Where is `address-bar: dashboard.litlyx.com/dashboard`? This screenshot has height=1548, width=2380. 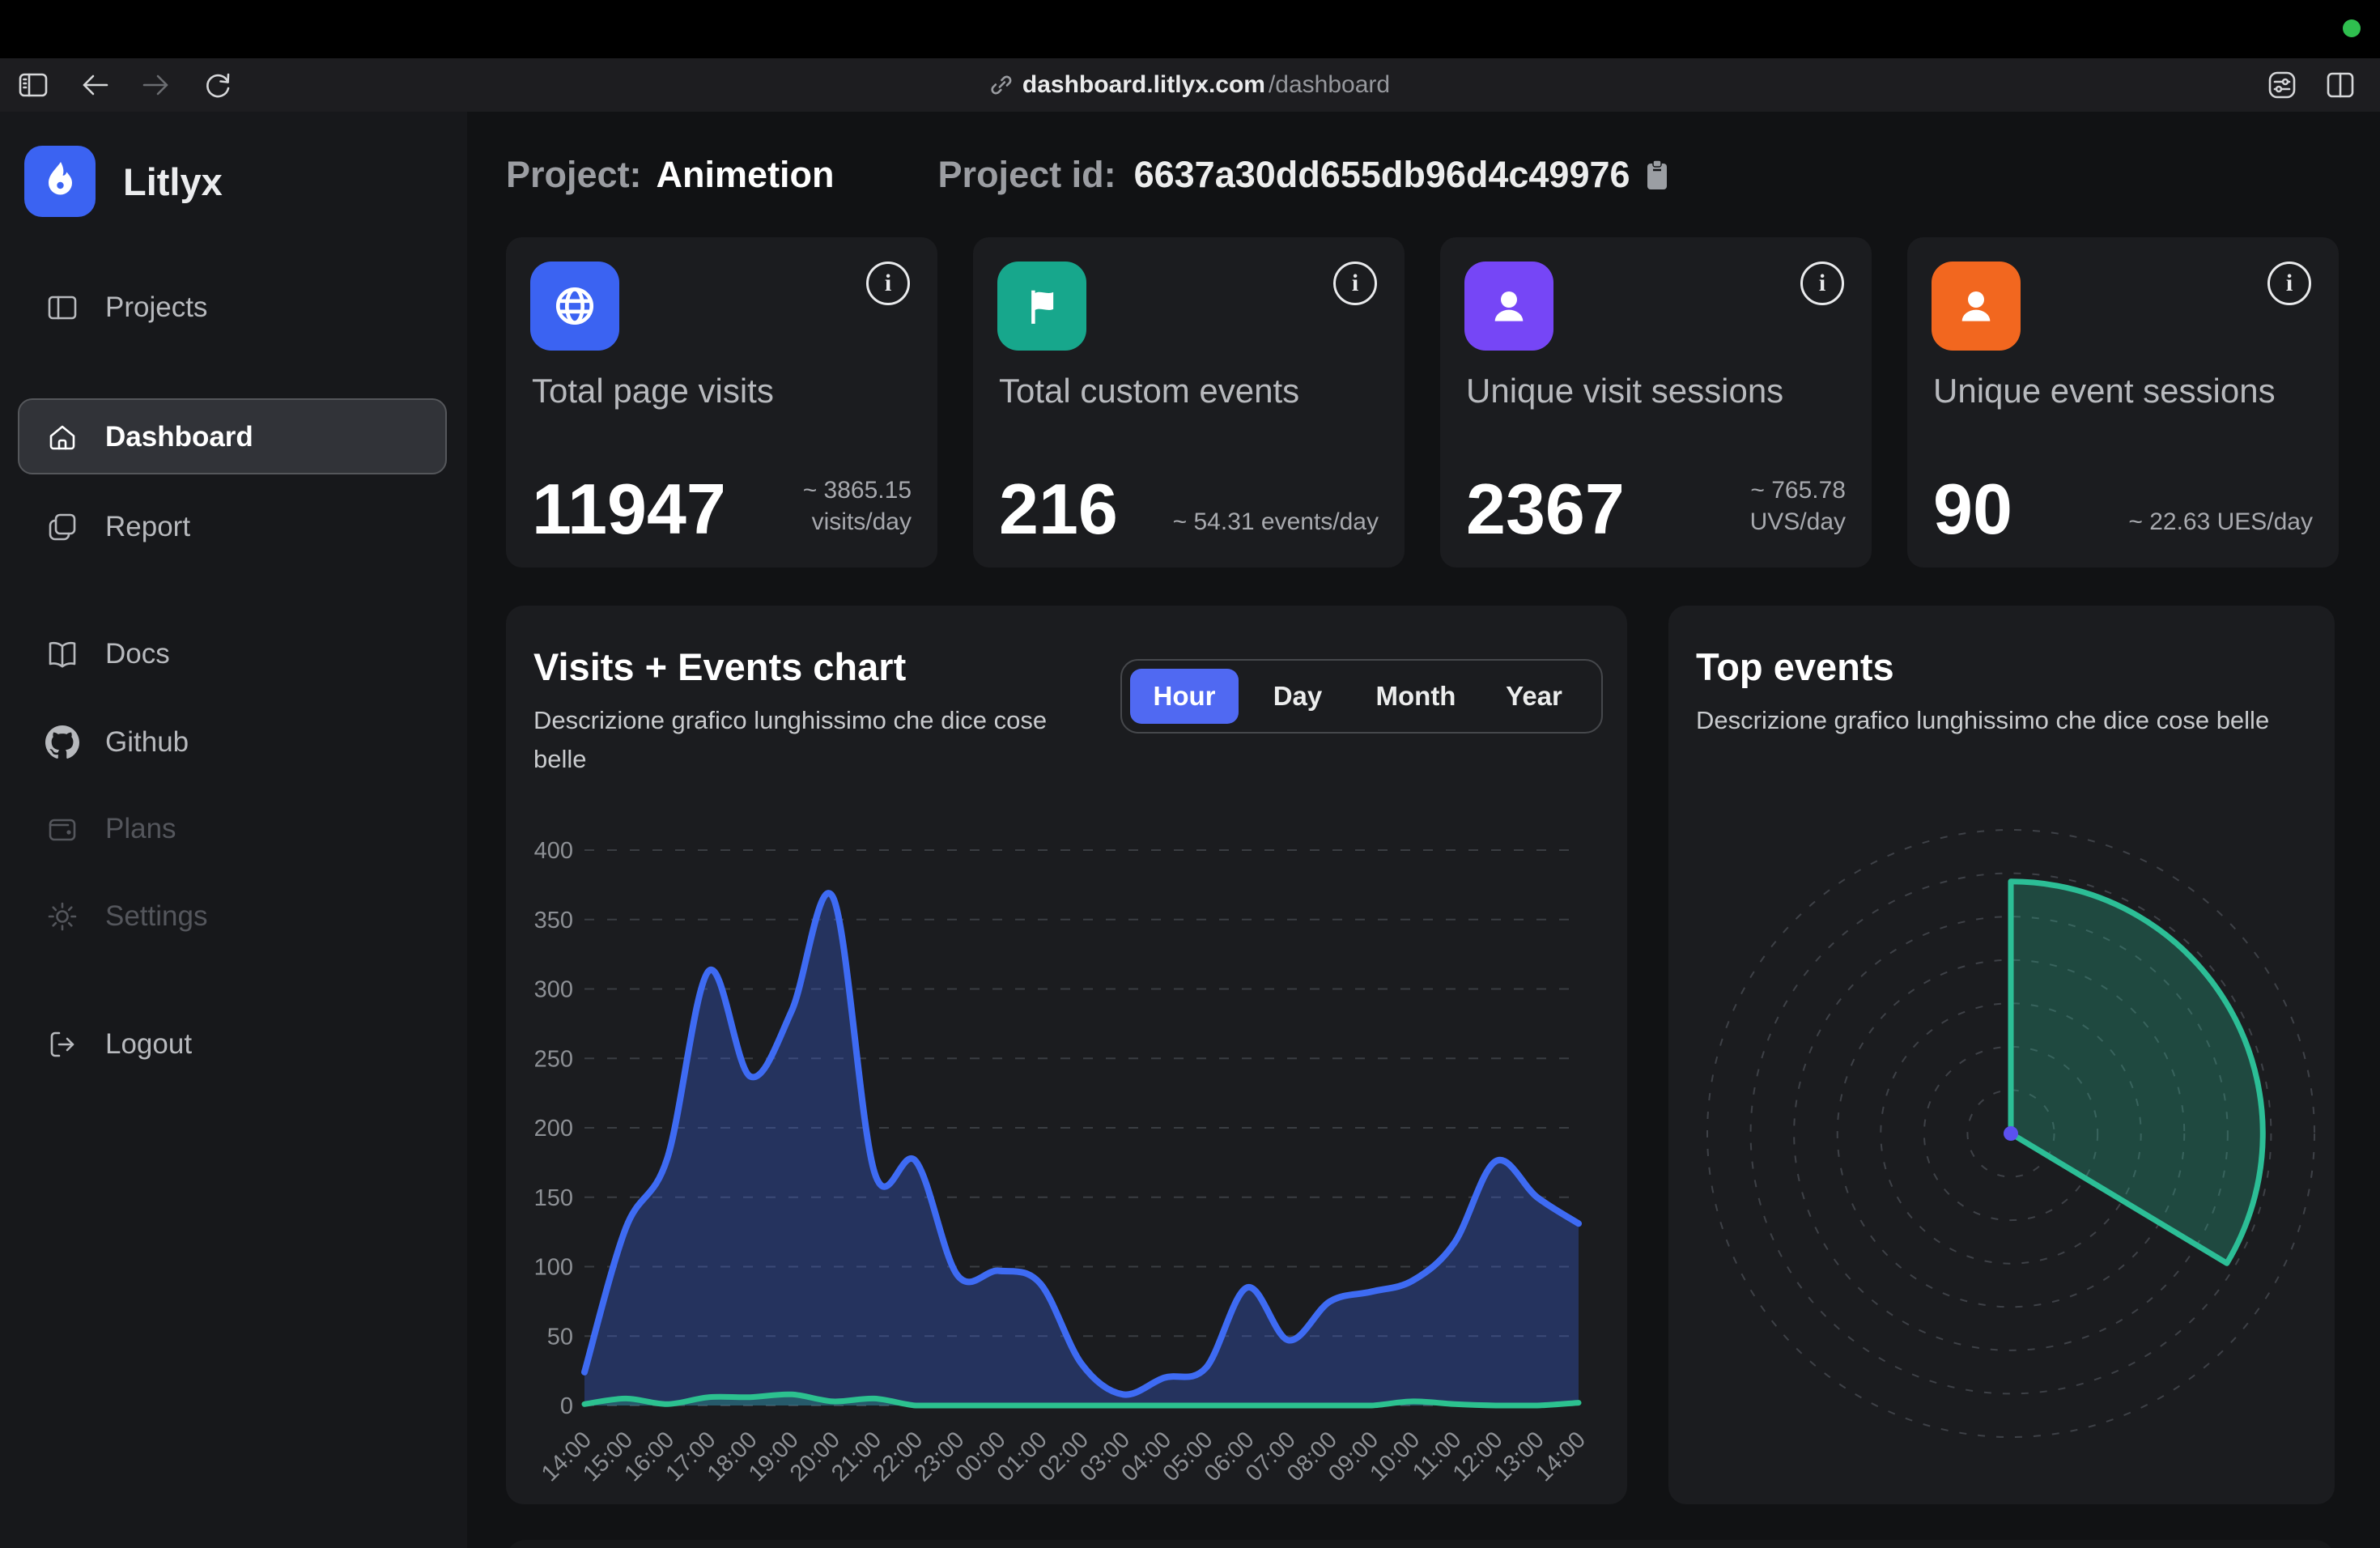 address-bar: dashboard.litlyx.com/dashboard is located at coordinates (1190, 85).